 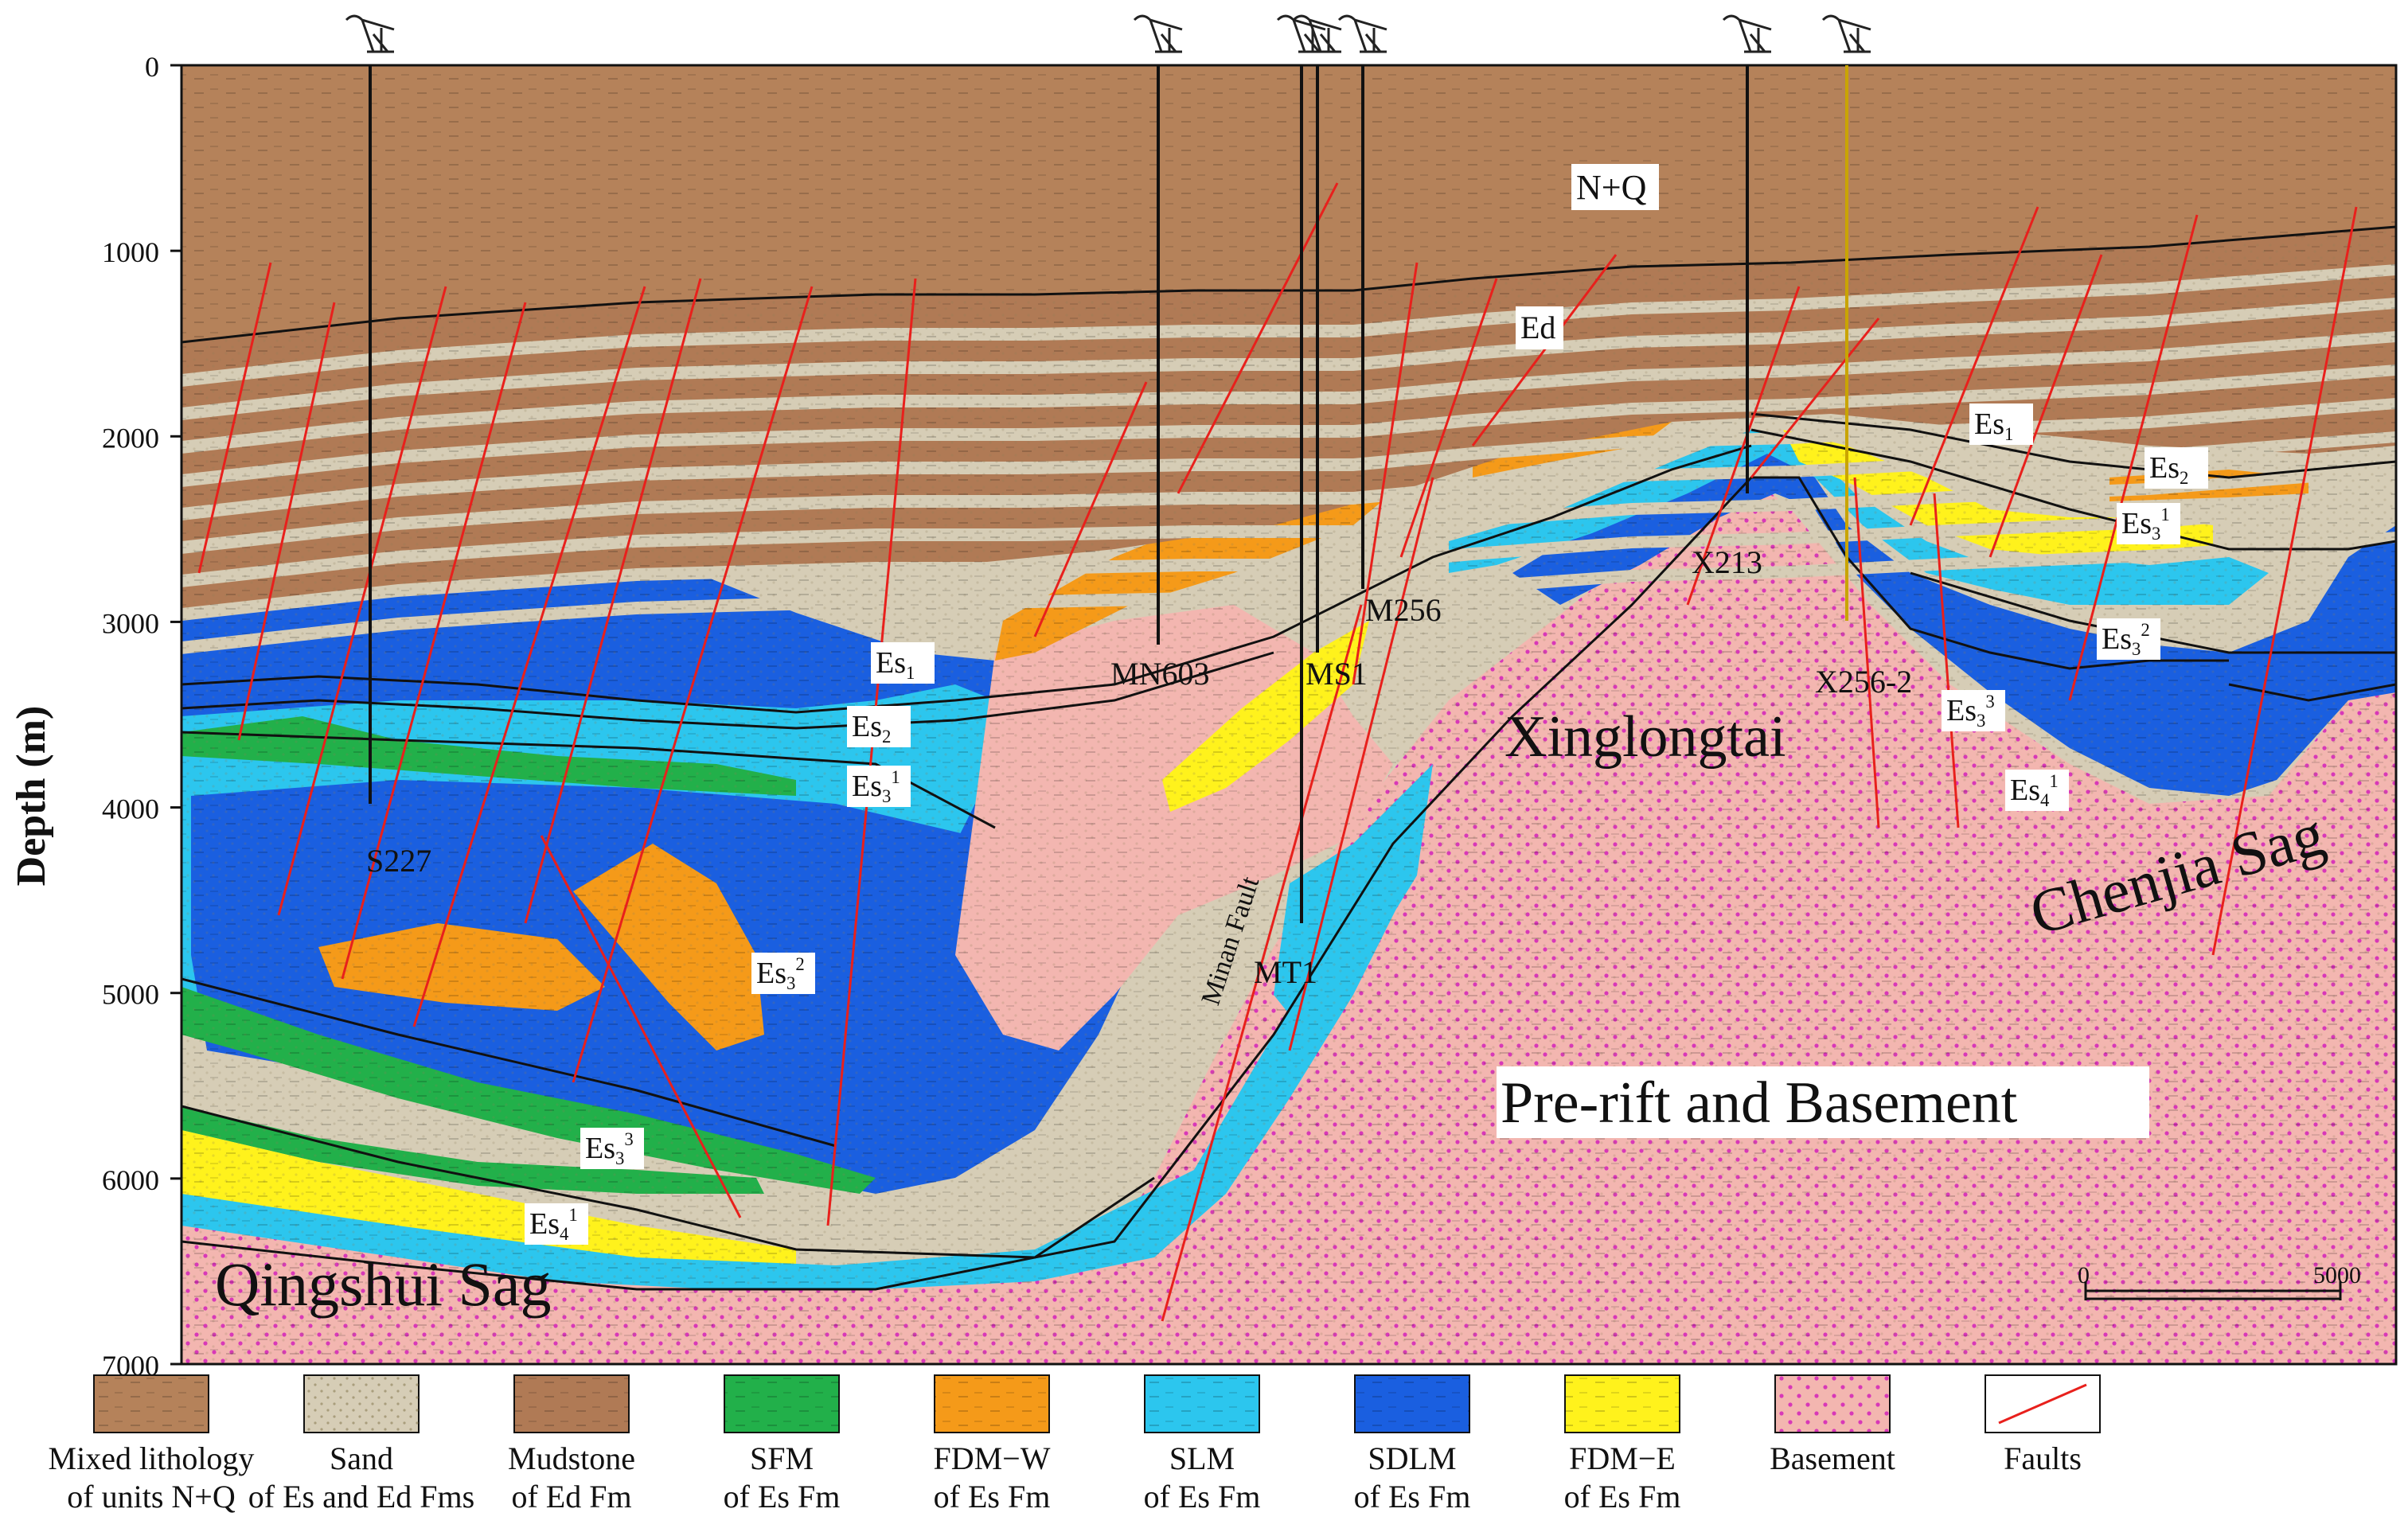 I want to click on legend-item: Basement, so click(x=1832, y=1425).